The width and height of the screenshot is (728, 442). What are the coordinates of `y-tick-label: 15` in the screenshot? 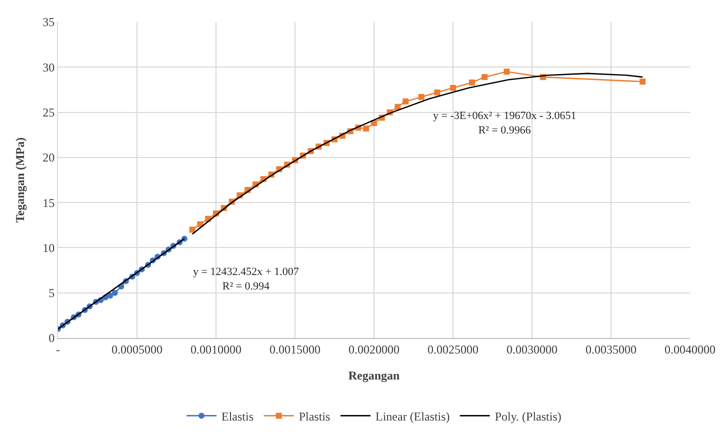 It's located at (48, 203).